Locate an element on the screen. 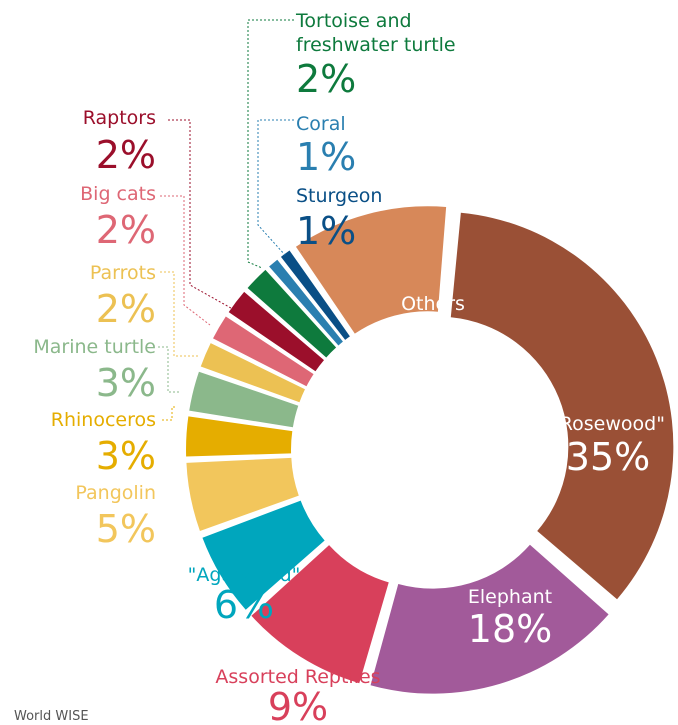  slice-label-marine-turtle: Marine turtle is located at coordinates (94, 347).